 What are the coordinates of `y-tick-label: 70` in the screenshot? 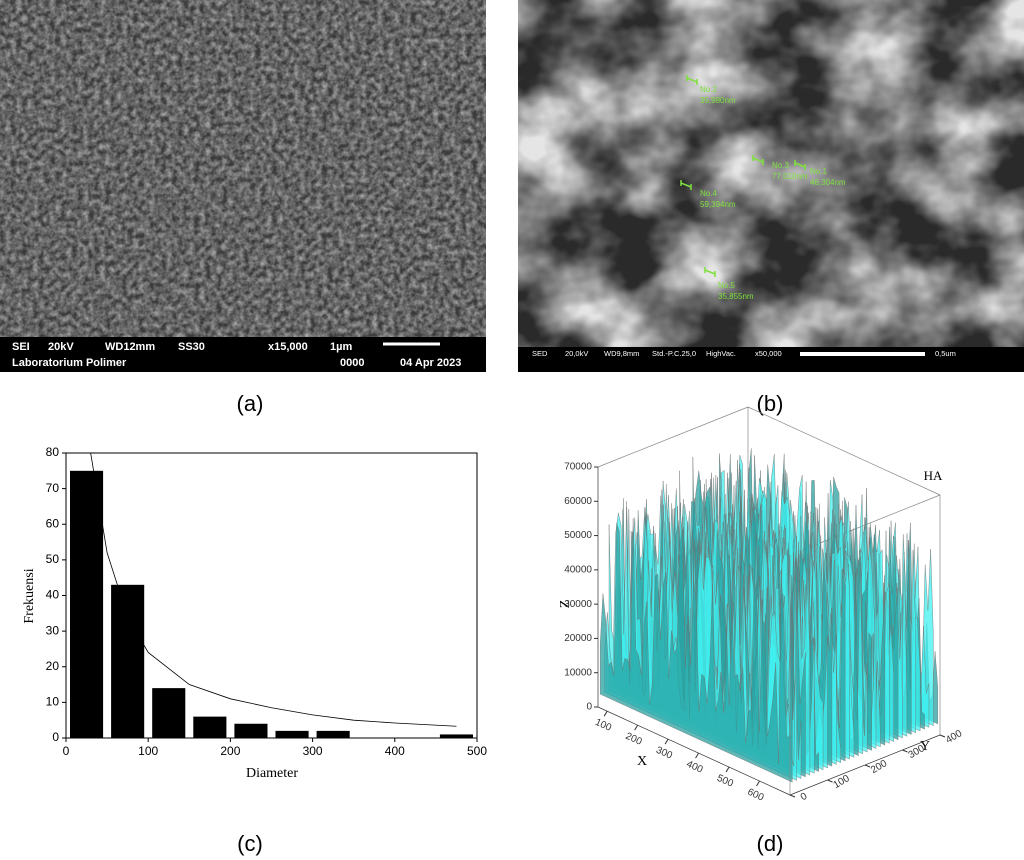 It's located at (53, 488).